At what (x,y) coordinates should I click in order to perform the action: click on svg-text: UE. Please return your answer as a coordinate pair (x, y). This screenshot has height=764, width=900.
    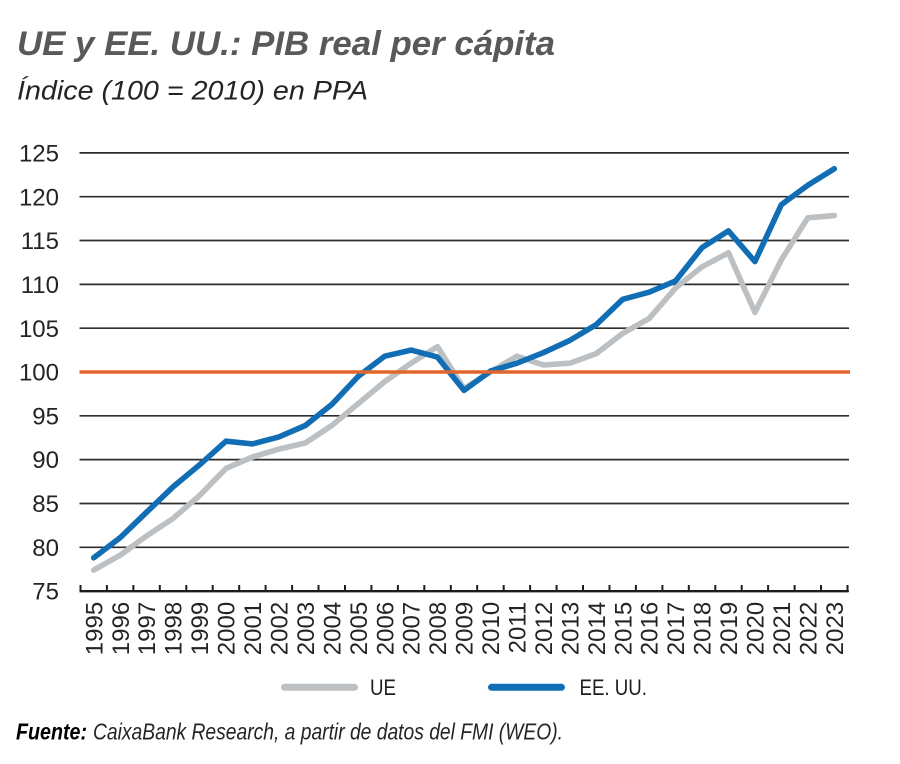
    Looking at the image, I should click on (383, 687).